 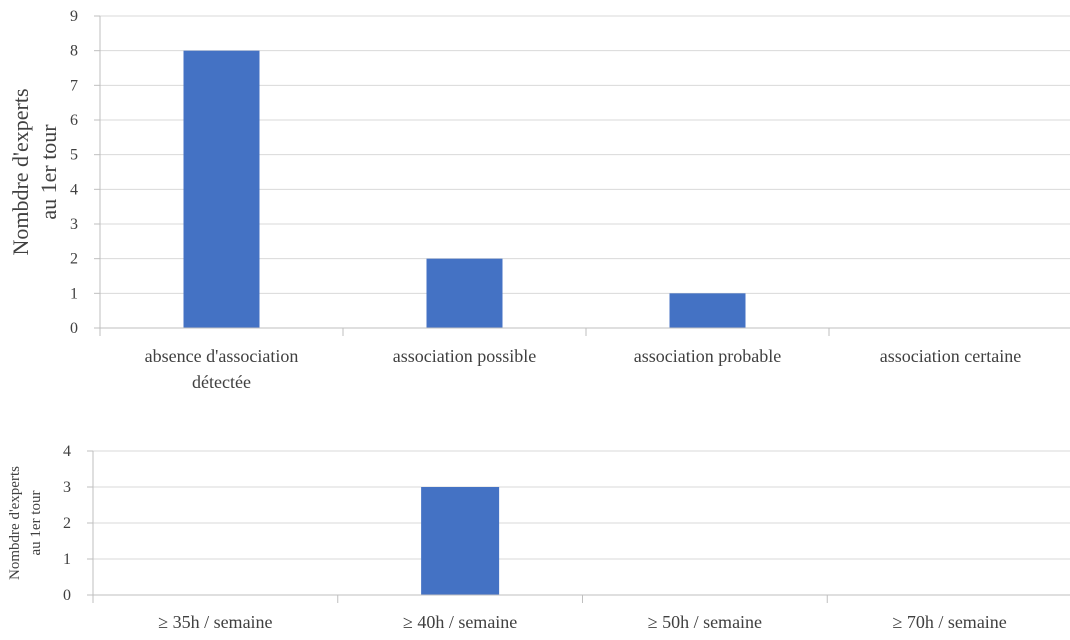 I want to click on x-category-label: association probable, so click(x=707, y=356).